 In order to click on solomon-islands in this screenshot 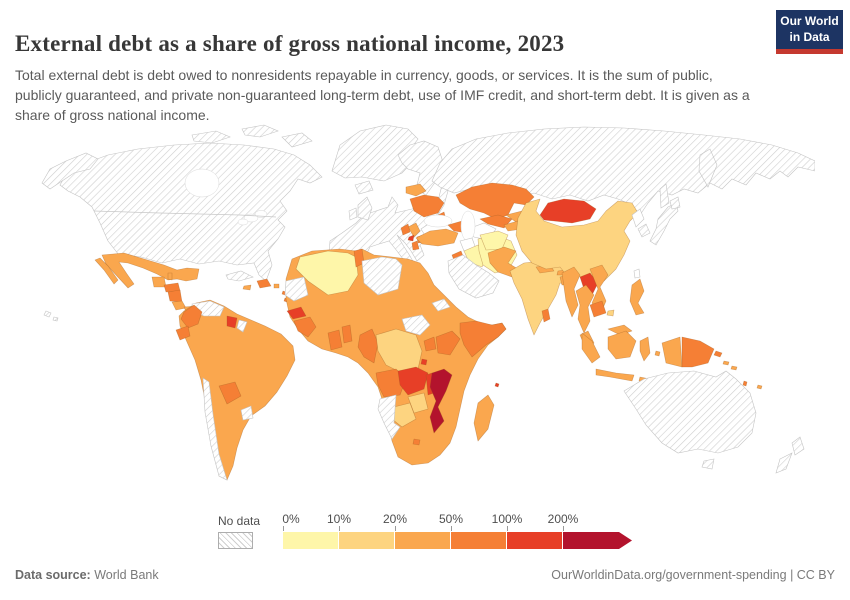, I will do `click(730, 365)`.